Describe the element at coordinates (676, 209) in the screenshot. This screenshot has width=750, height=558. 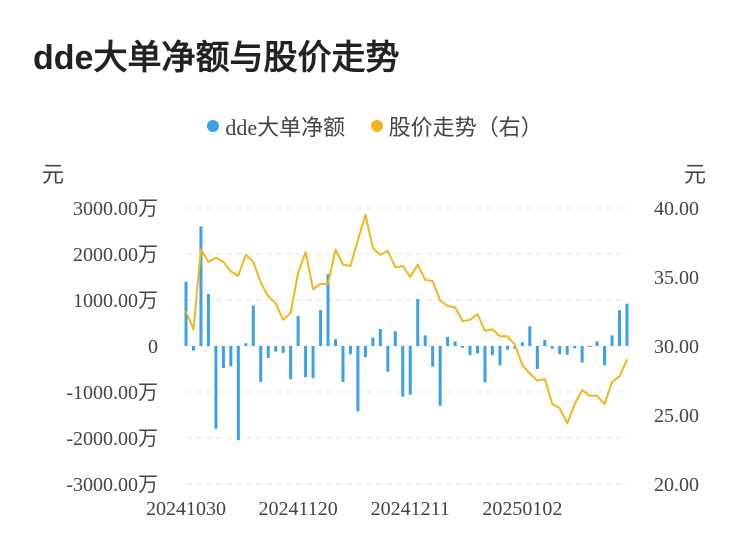
I see `right-tick-label: 40.00` at that location.